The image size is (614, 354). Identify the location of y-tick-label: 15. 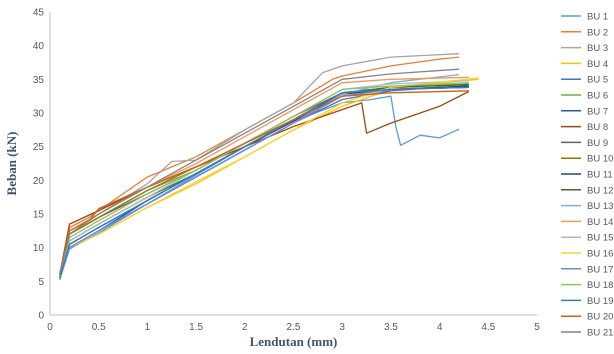
(39, 215).